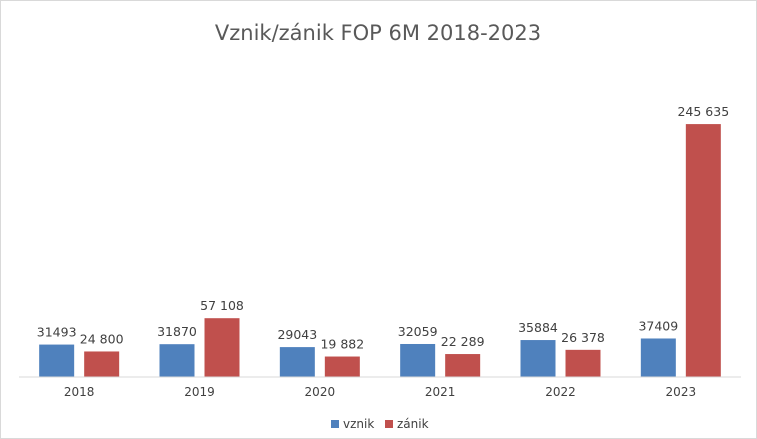 This screenshot has width=757, height=439. What do you see at coordinates (57, 332) in the screenshot?
I see `data-label-vznik-2018: 31493` at bounding box center [57, 332].